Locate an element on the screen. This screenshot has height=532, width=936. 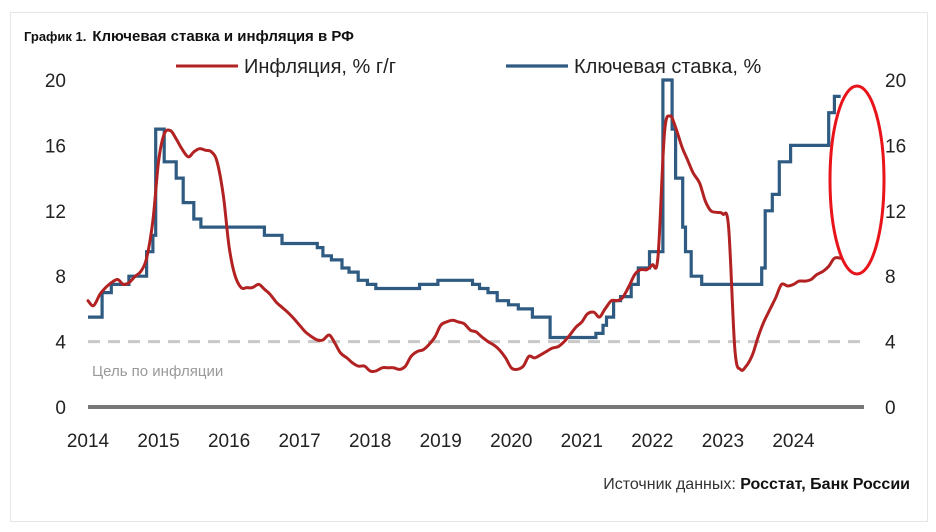
x-tick-label: 2023 is located at coordinates (723, 441).